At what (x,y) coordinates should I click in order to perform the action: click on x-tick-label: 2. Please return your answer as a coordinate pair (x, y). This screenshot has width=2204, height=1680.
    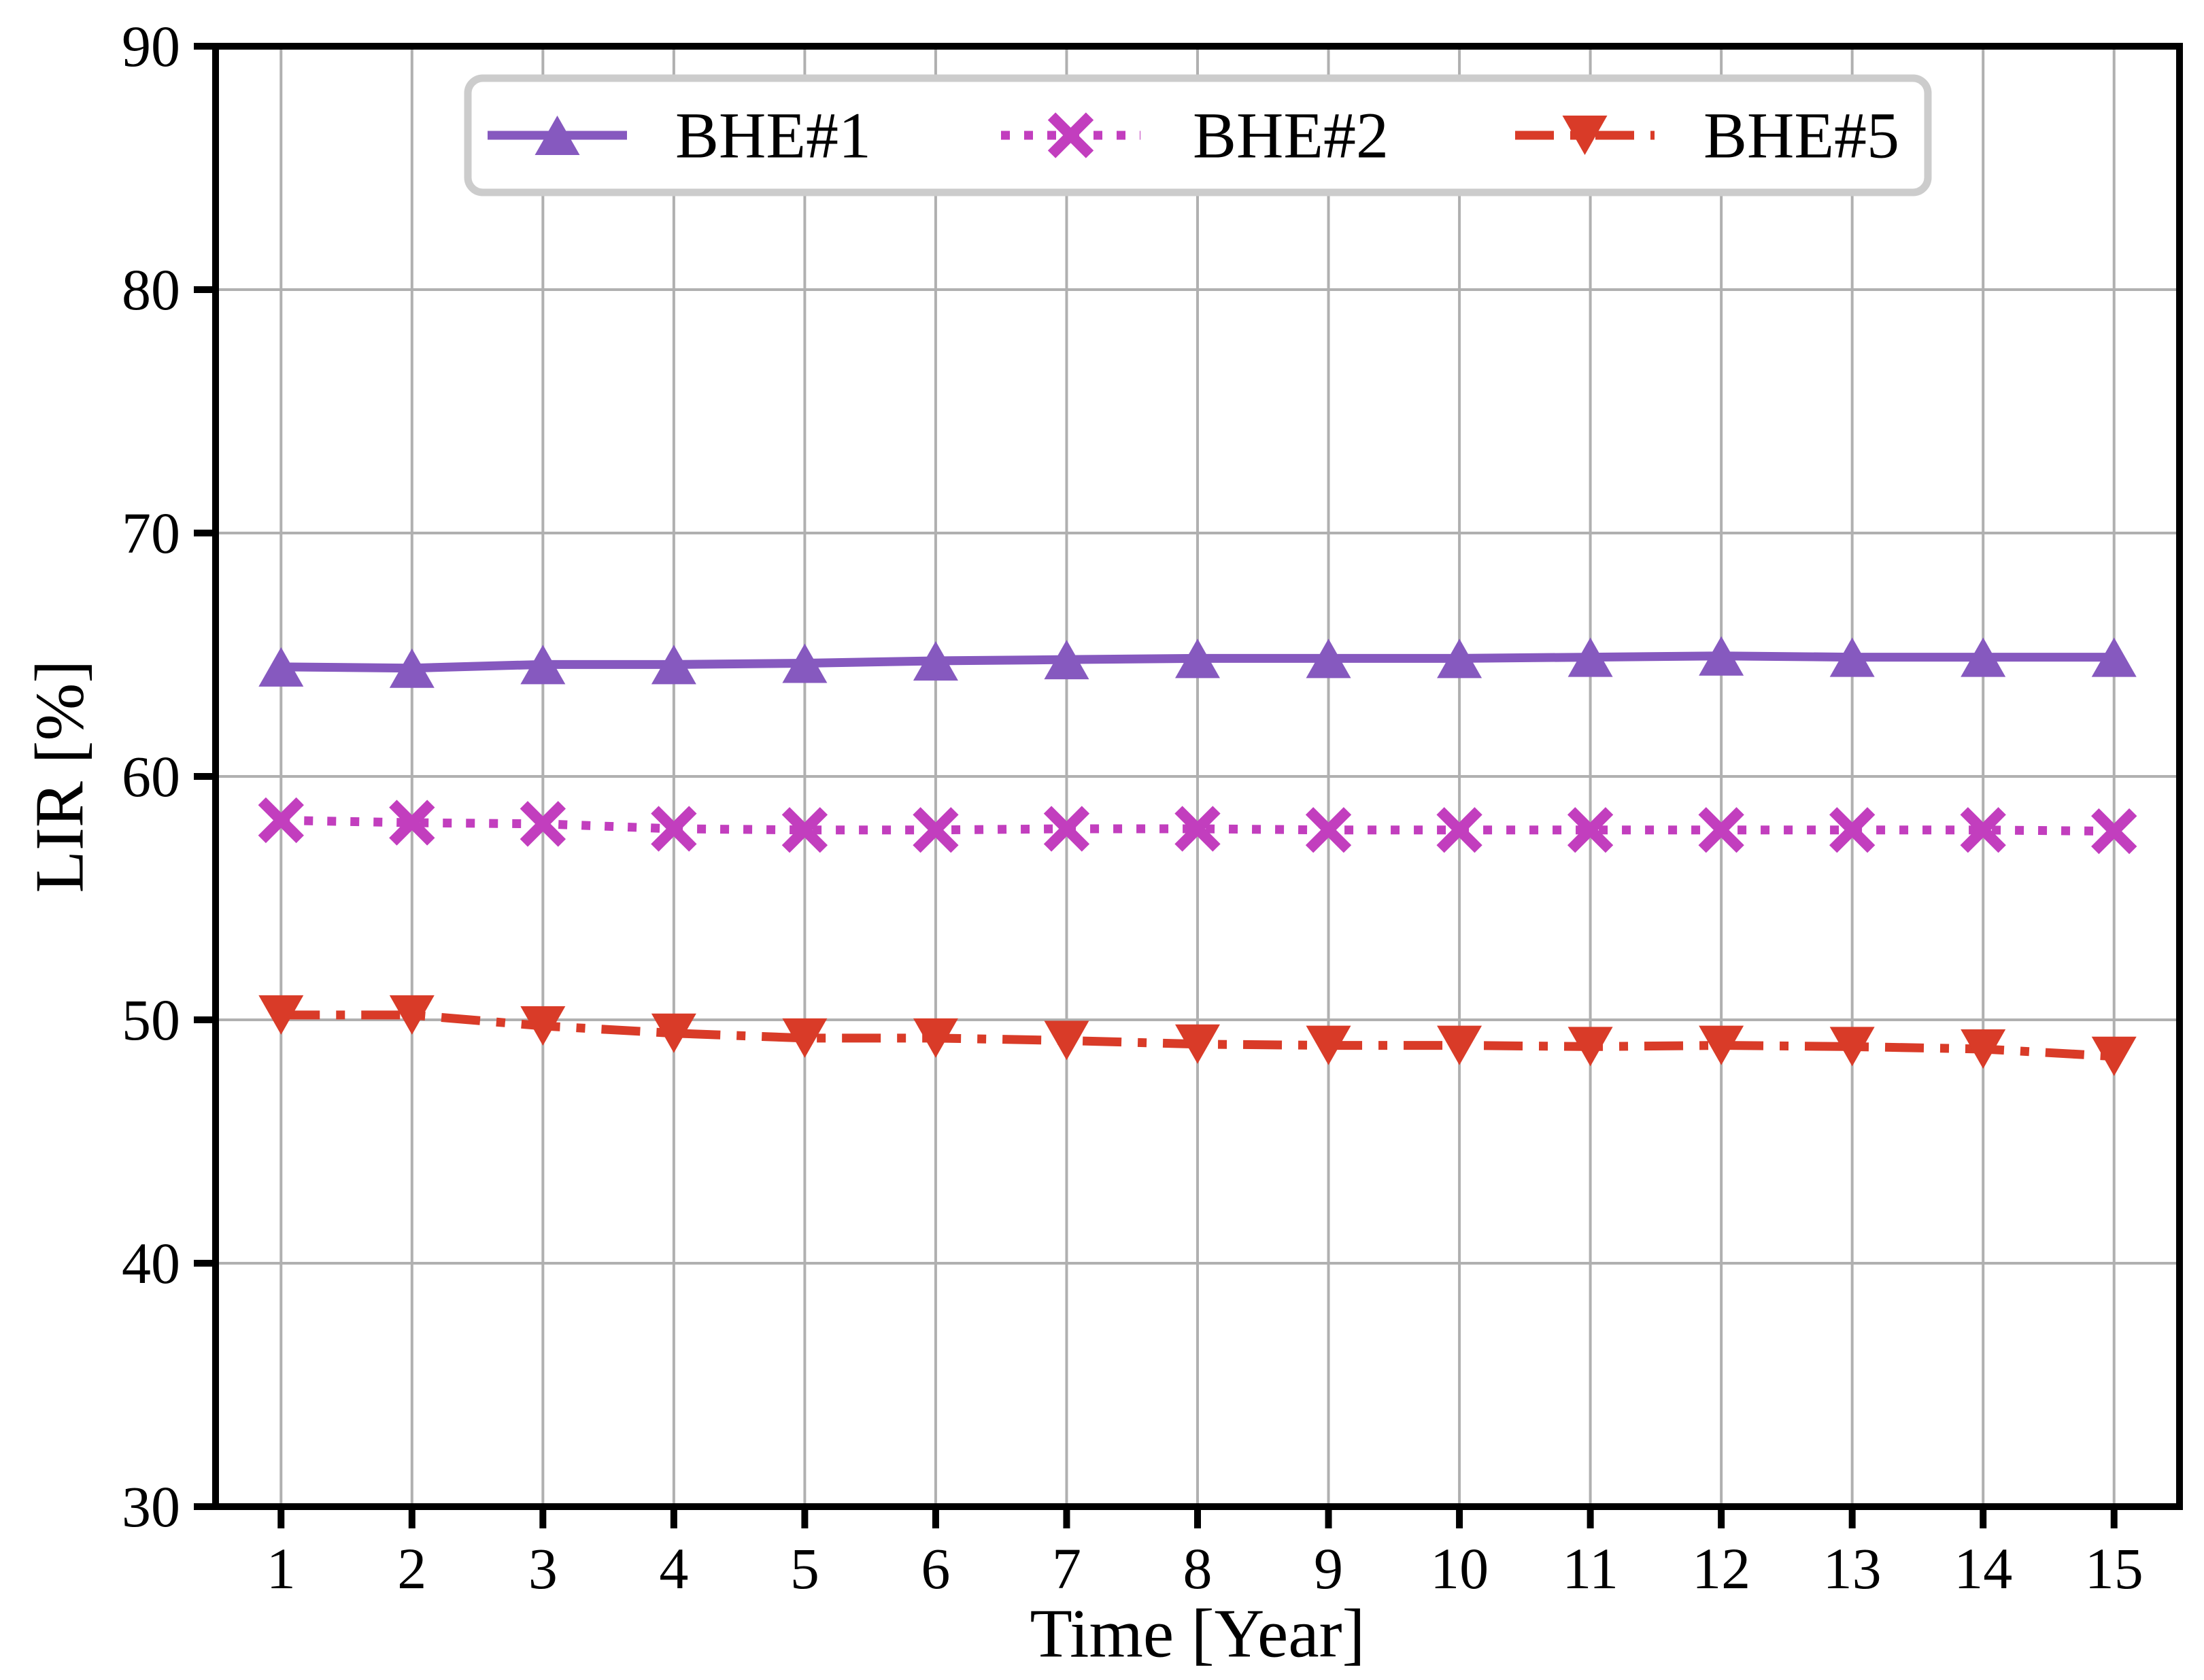
    Looking at the image, I should click on (411, 1568).